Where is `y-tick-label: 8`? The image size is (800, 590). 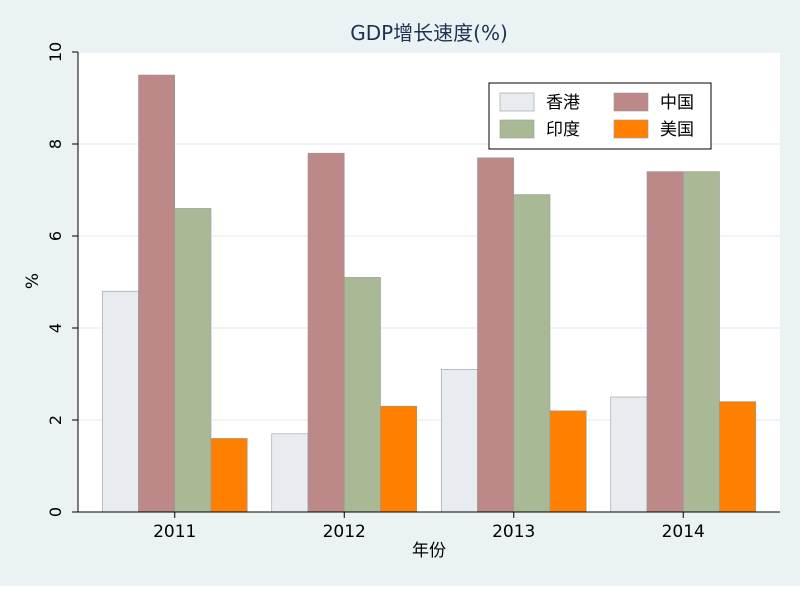
y-tick-label: 8 is located at coordinates (55, 144).